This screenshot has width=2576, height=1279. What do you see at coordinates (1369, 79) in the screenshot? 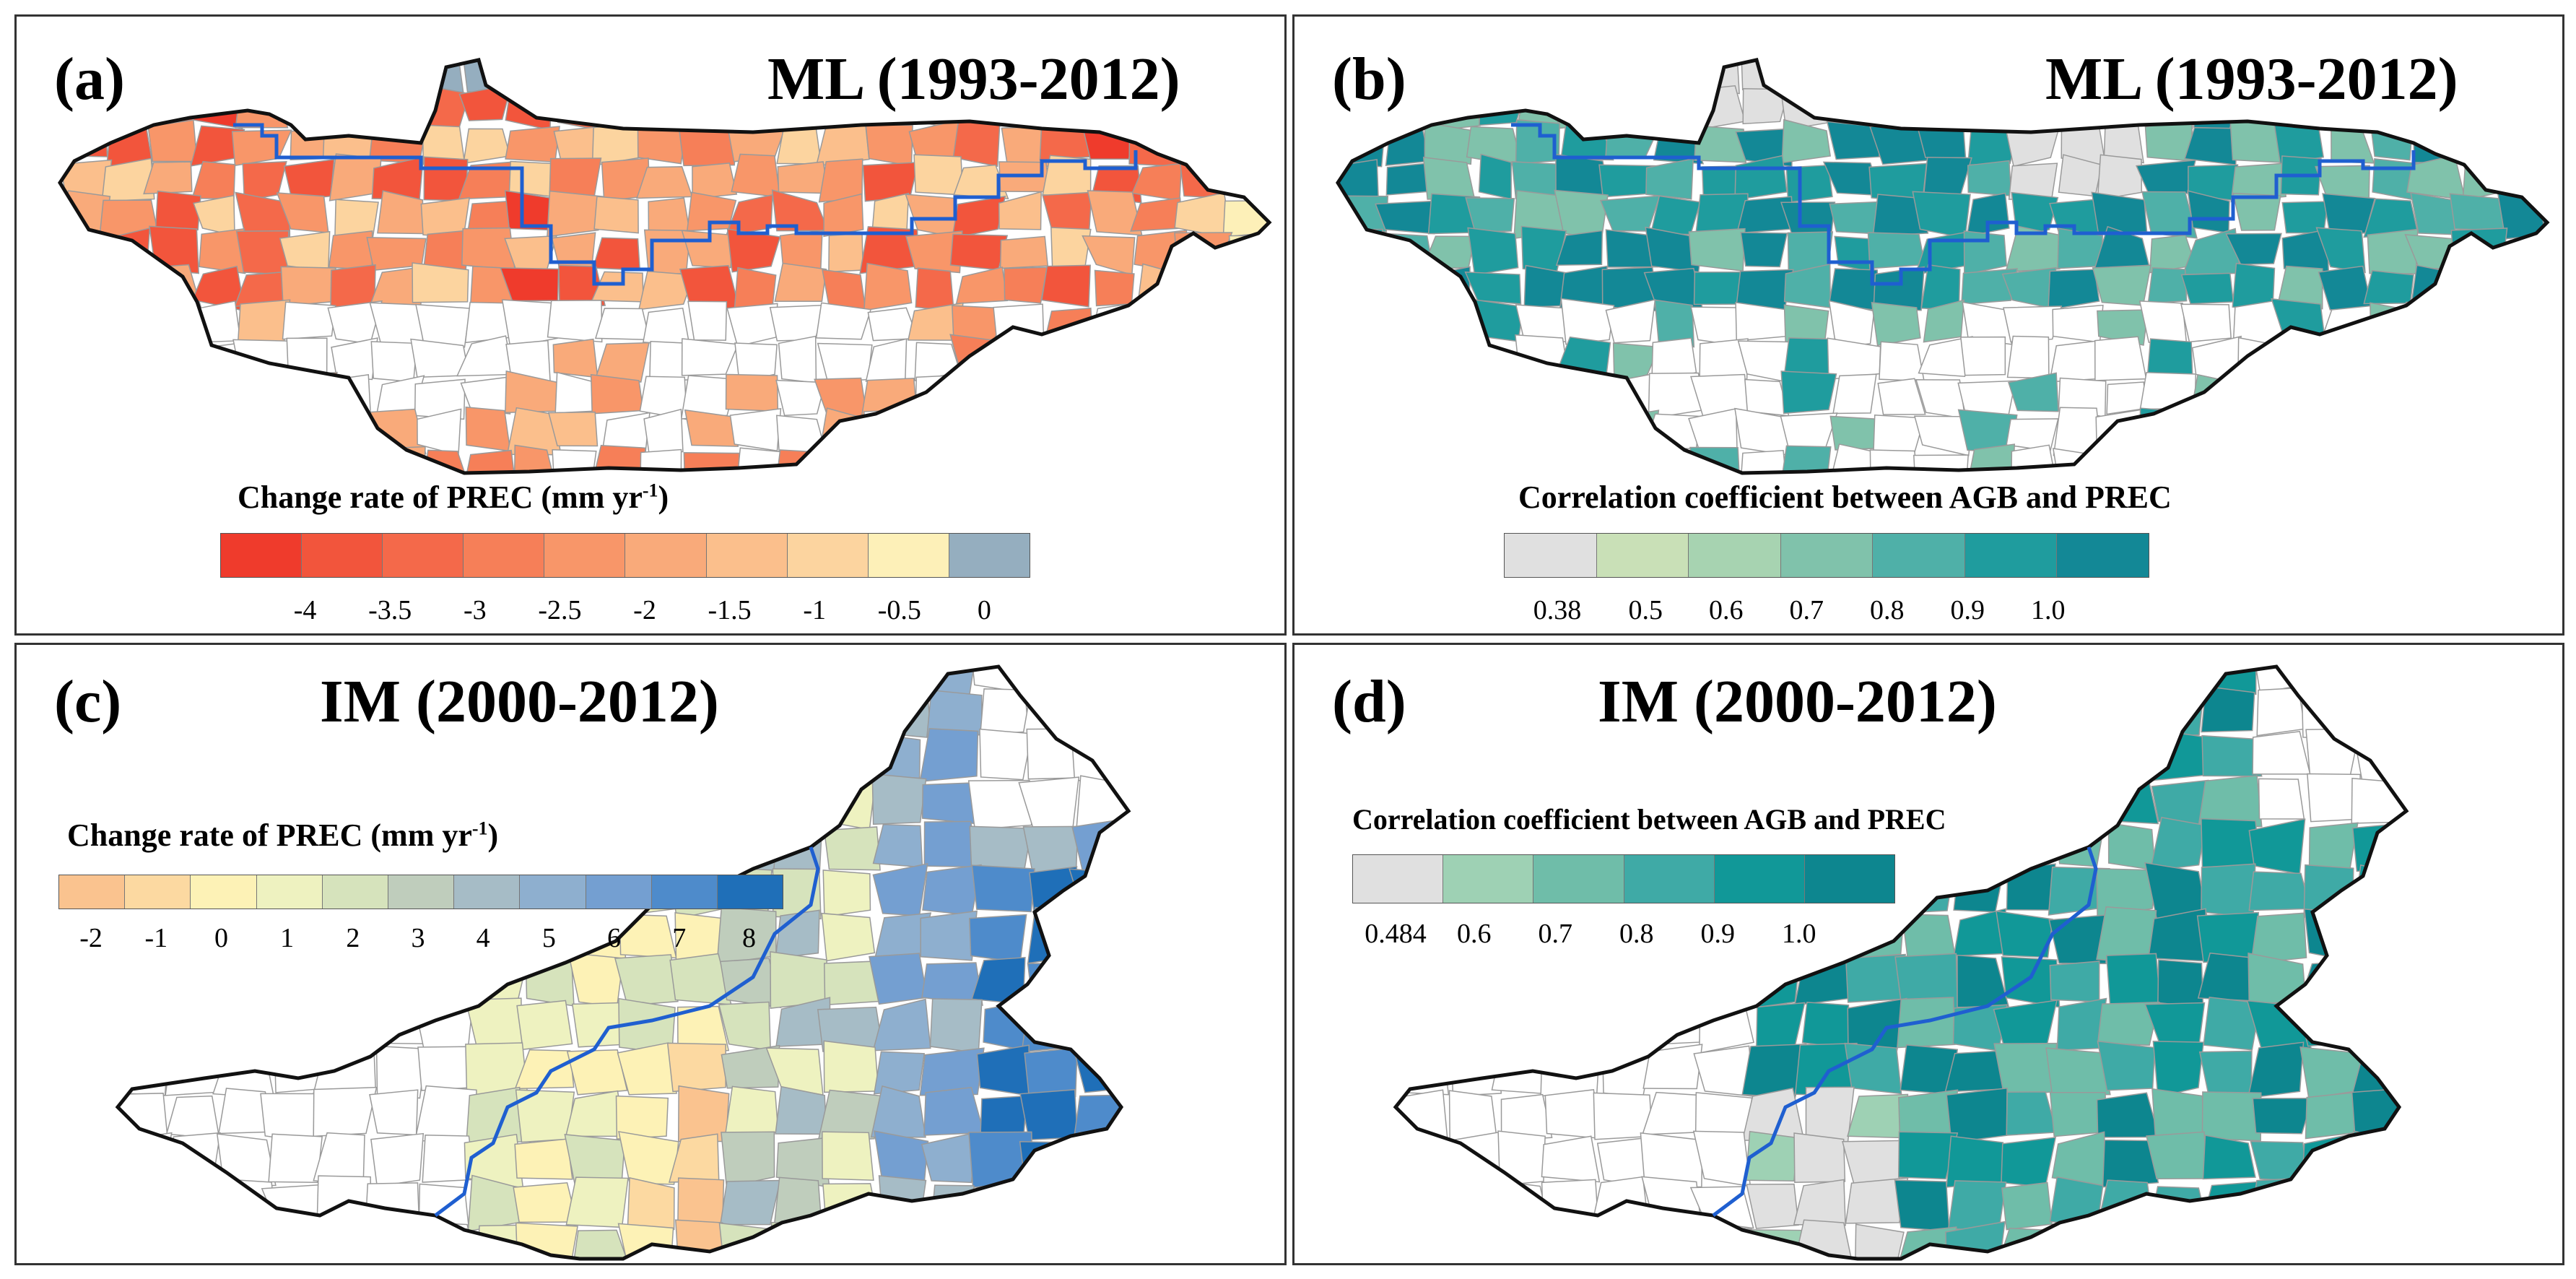
I see `panel-label: (b)` at bounding box center [1369, 79].